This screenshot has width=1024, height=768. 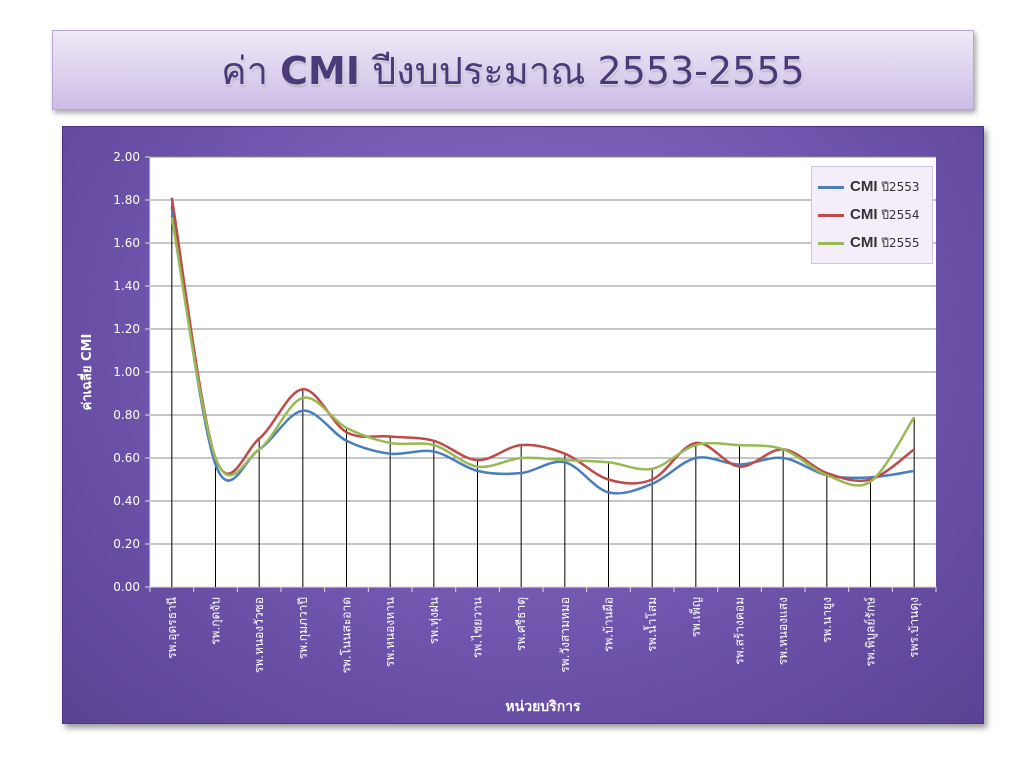 I want to click on chart-legend: CMI ปี2553 CMI ปี2554 CMI ปี2555, so click(x=872, y=215).